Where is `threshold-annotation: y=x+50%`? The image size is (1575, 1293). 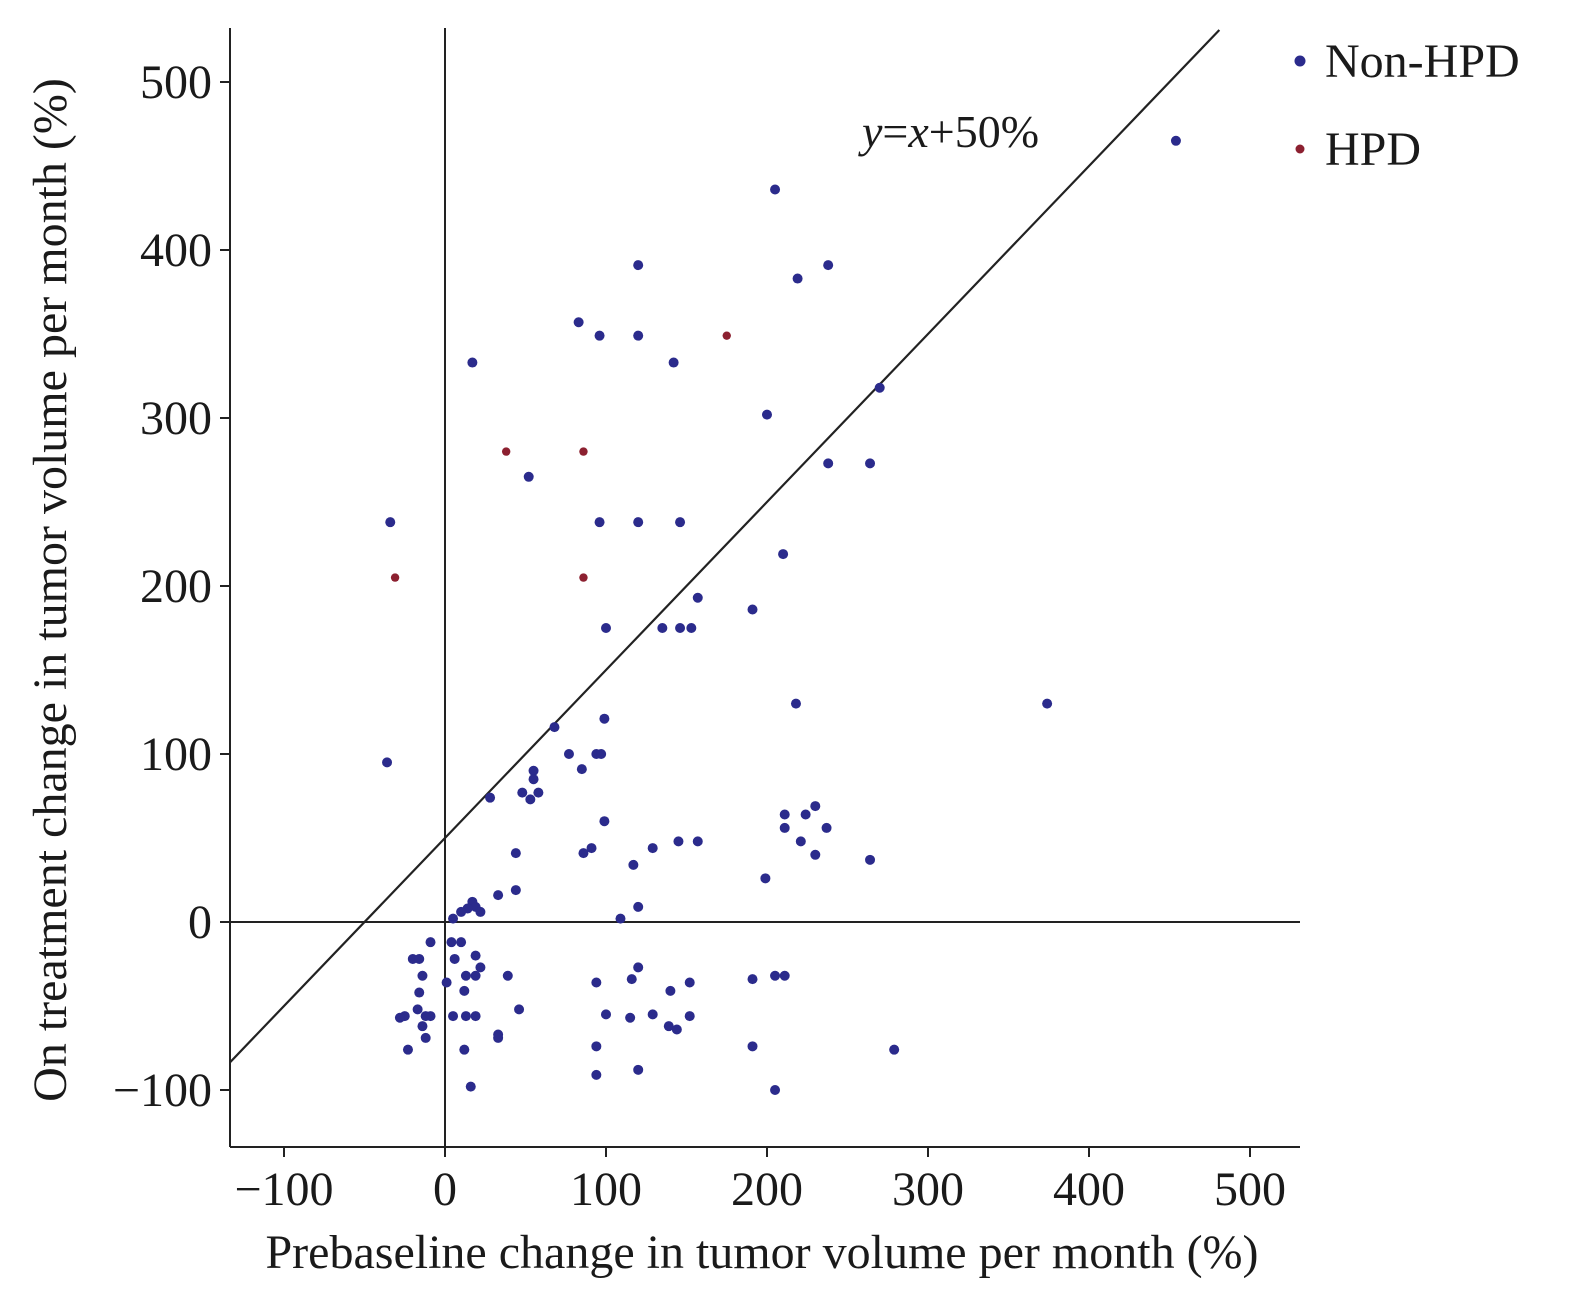
threshold-annotation: y=x+50% is located at coordinates (948, 131).